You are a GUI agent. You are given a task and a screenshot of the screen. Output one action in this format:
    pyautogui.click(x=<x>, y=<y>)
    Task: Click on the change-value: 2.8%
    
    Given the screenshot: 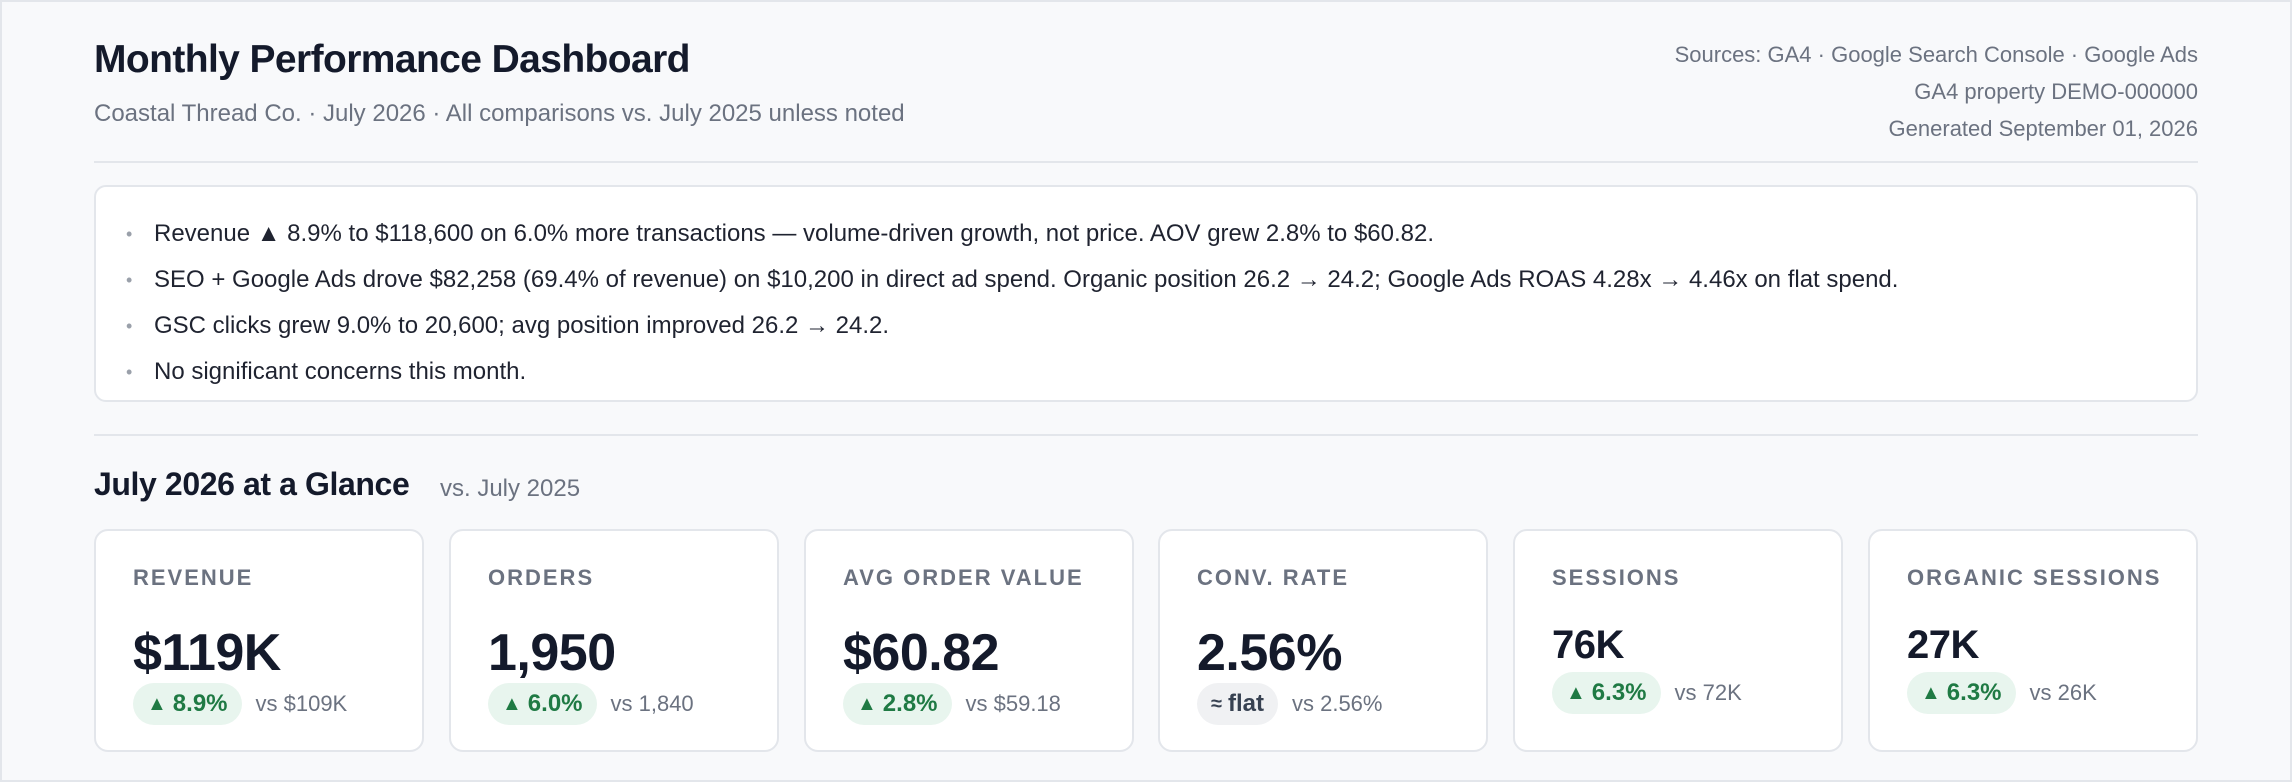 What is the action you would take?
    pyautogui.click(x=910, y=703)
    